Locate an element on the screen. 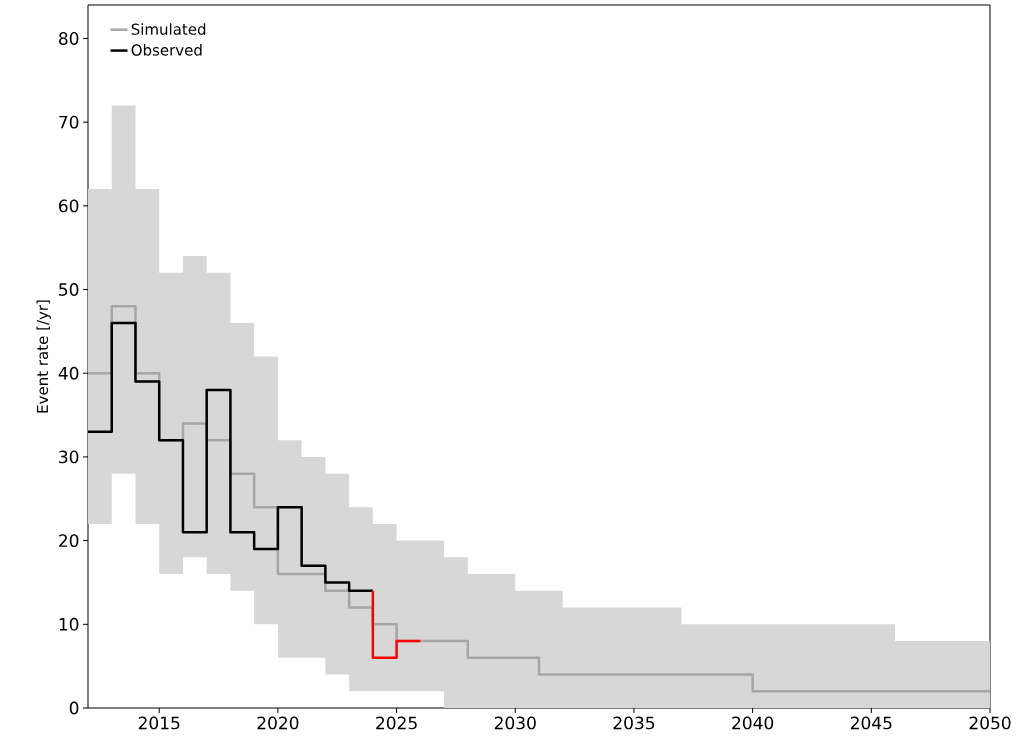  y-tick-label: 80 is located at coordinates (69, 38).